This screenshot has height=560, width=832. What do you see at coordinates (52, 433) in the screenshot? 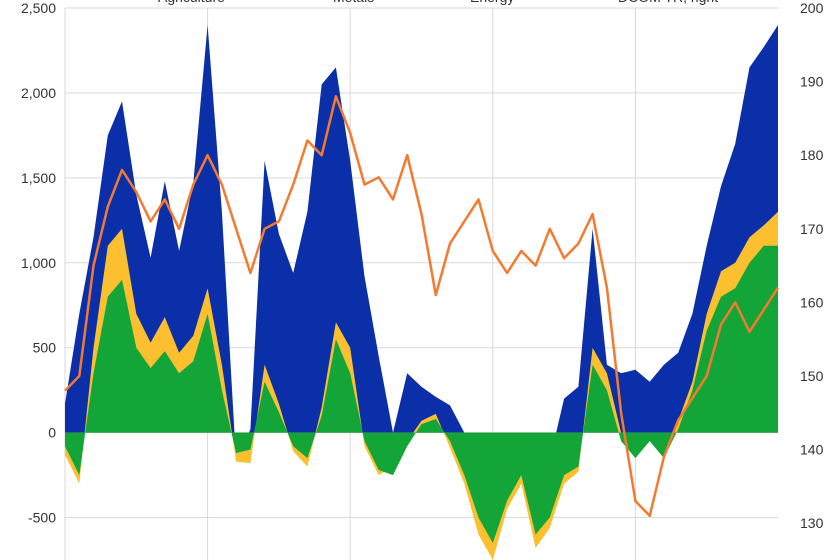
I see `left-tick-label: 0` at bounding box center [52, 433].